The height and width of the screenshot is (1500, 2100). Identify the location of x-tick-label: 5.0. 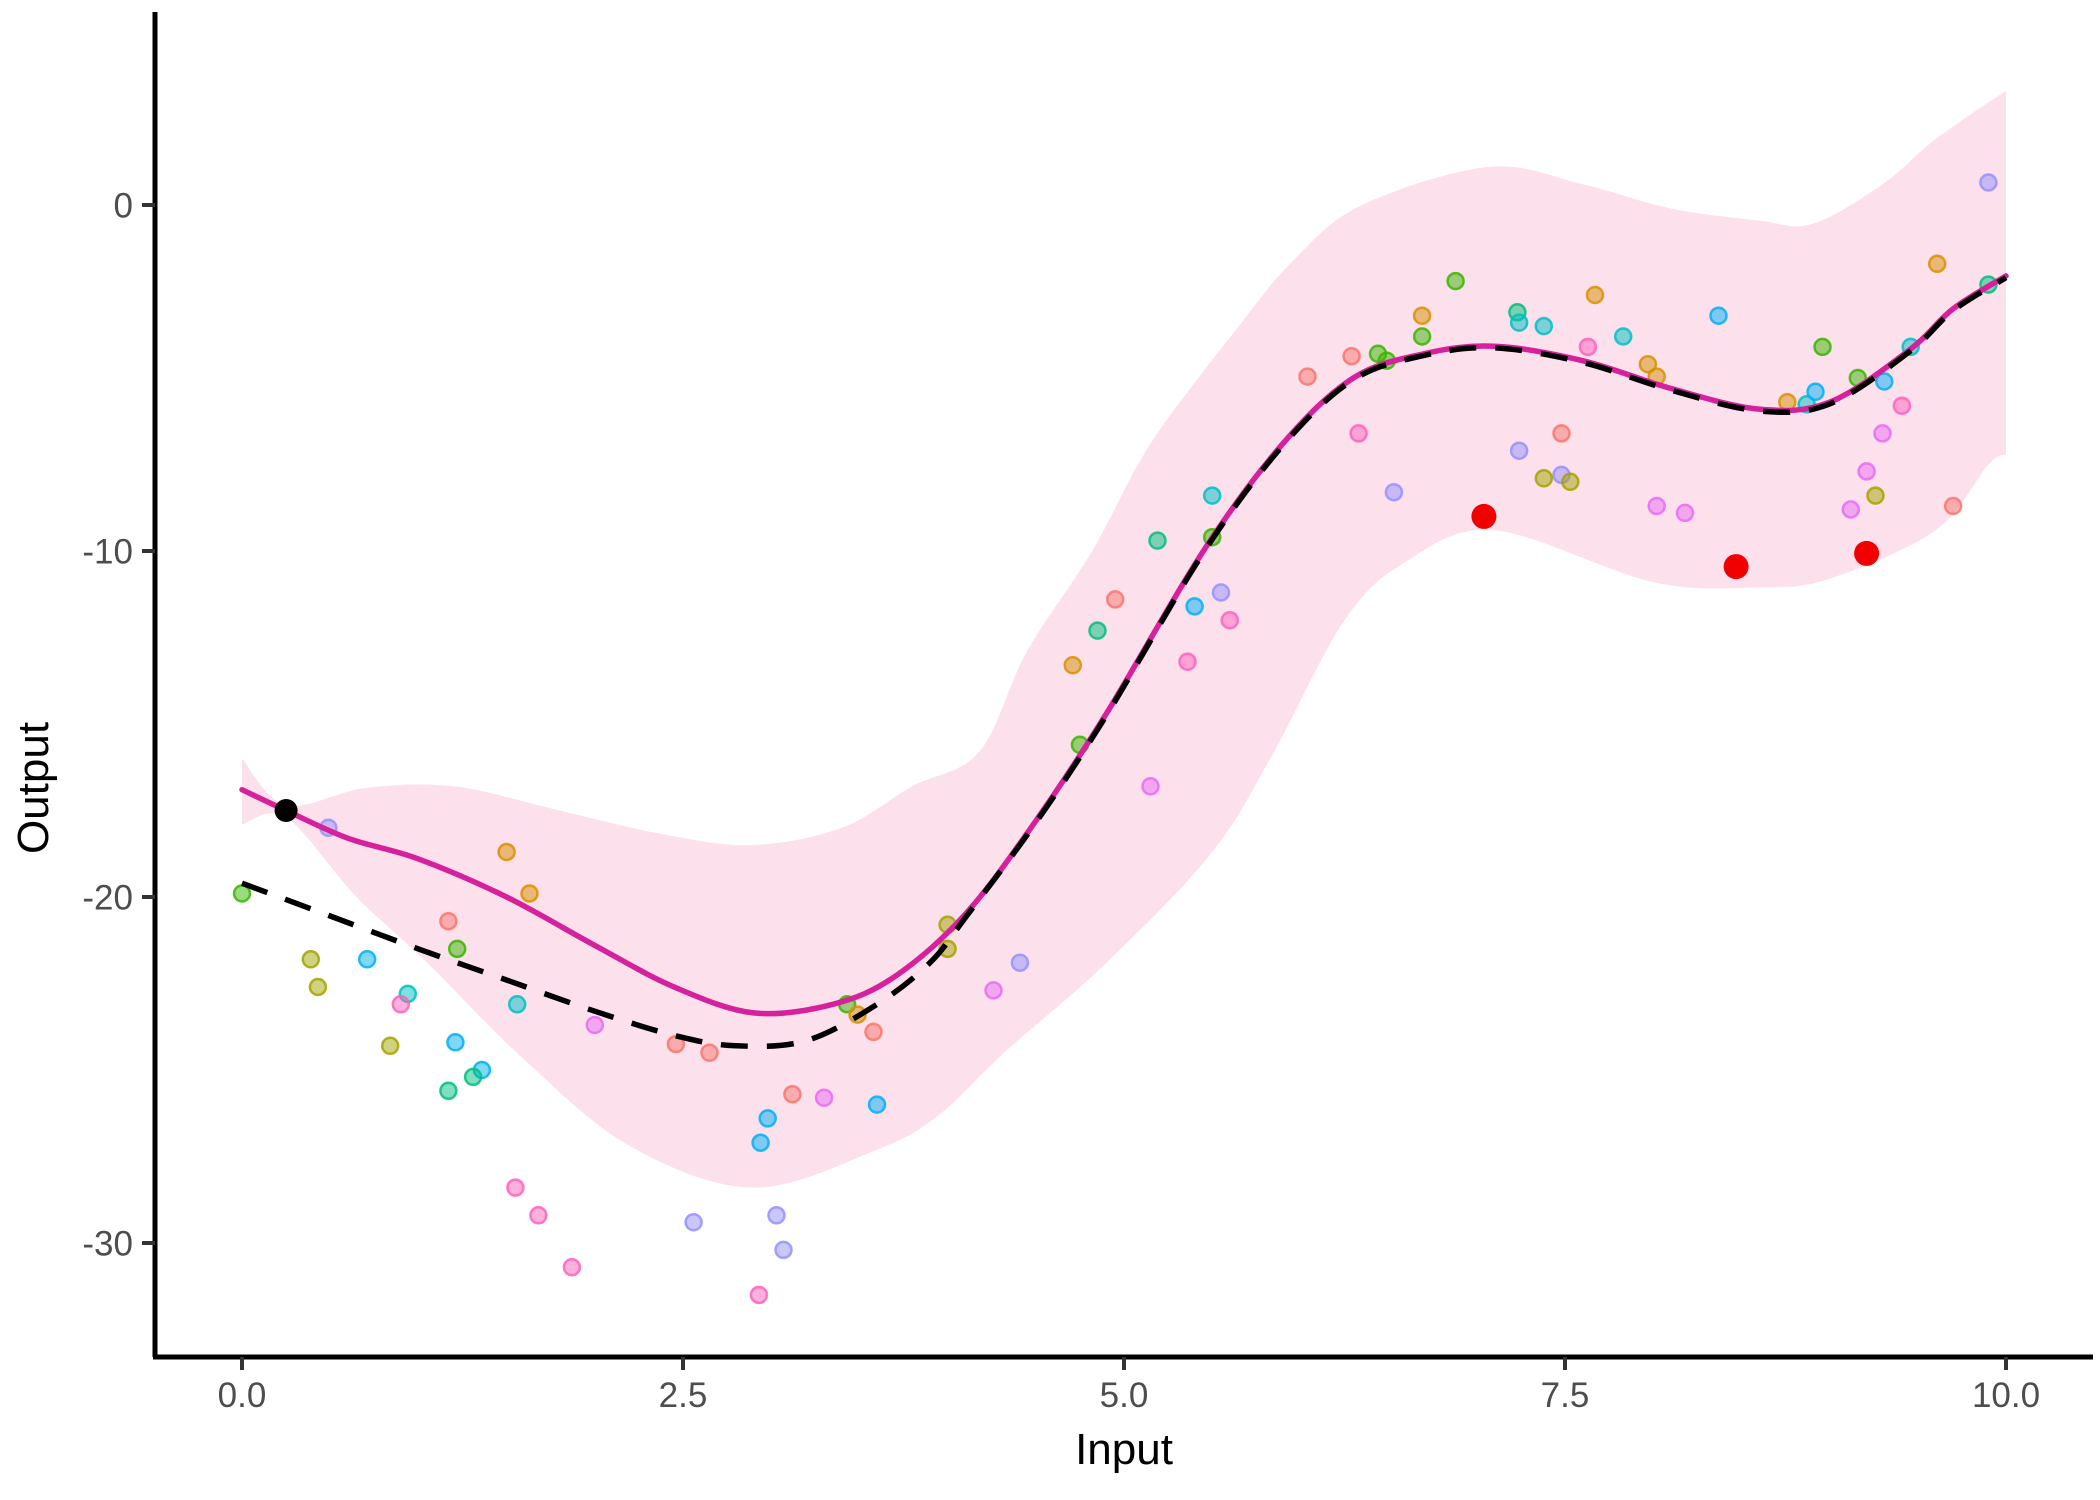
(1124, 1395).